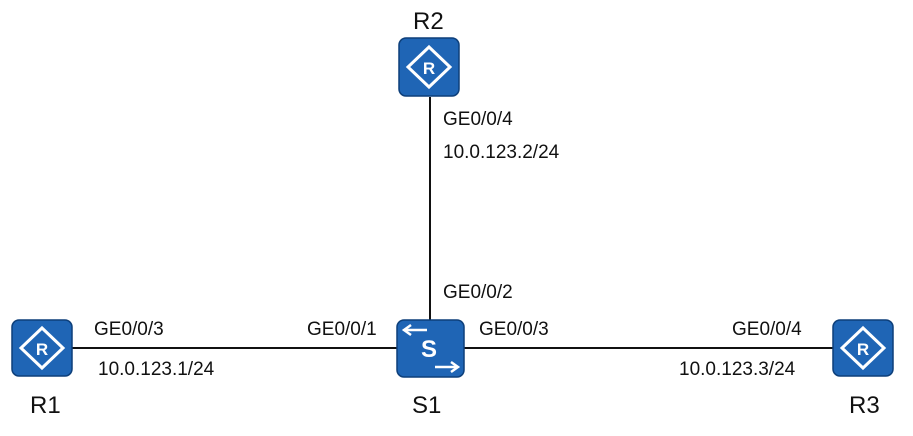  Describe the element at coordinates (864, 405) in the screenshot. I see `device-name-r3: R3` at that location.